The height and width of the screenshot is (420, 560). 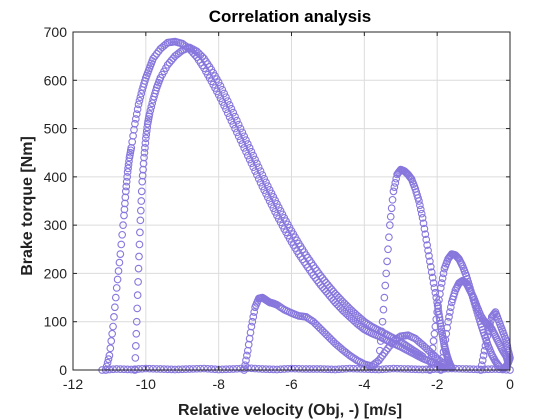 I want to click on y-tick-label: 200, so click(x=56, y=273).